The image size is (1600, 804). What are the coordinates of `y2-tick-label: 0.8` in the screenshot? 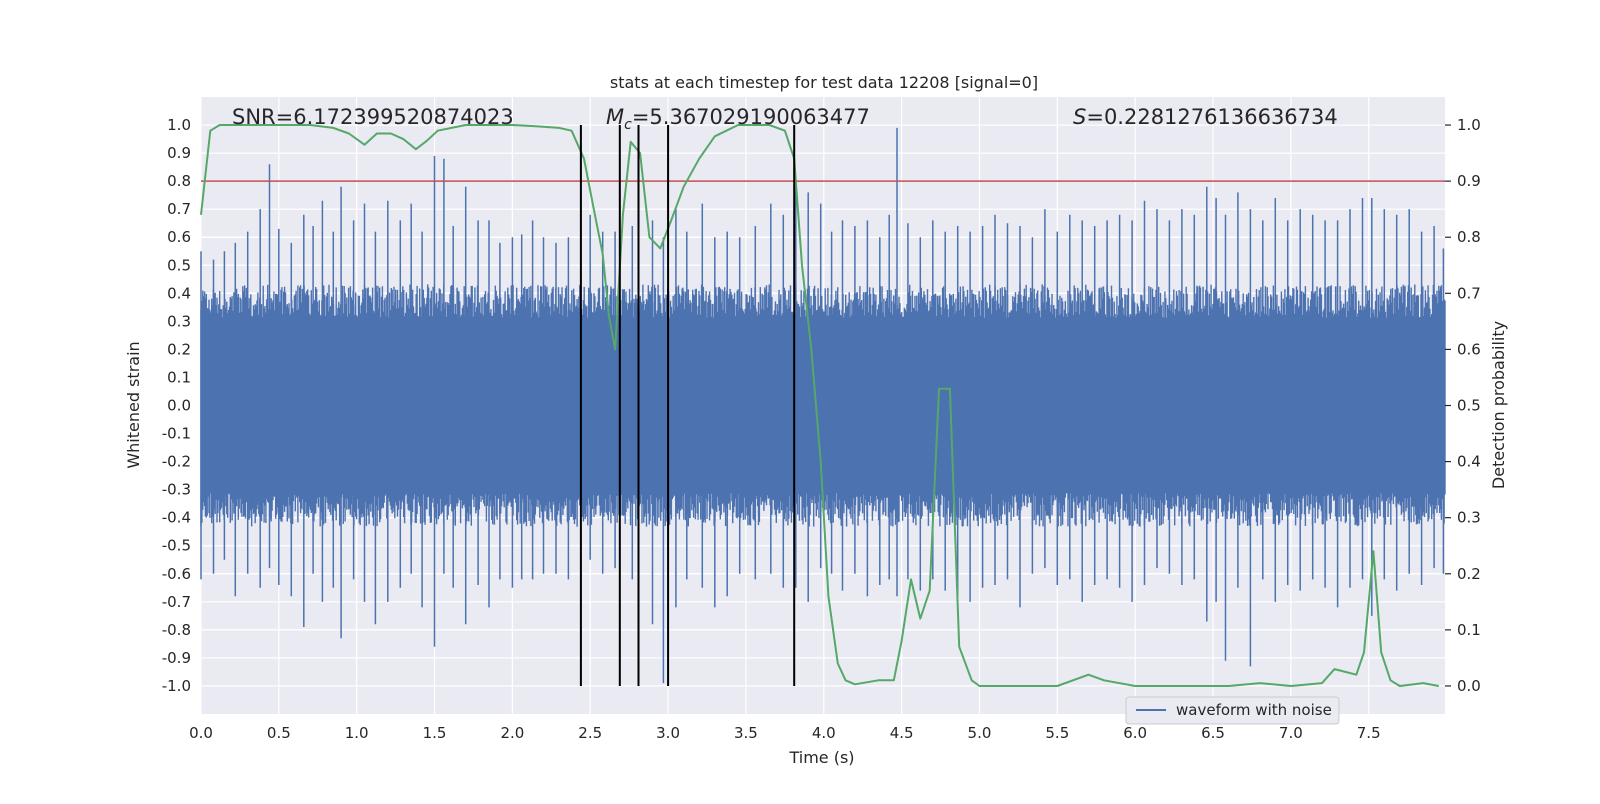 It's located at (1469, 237).